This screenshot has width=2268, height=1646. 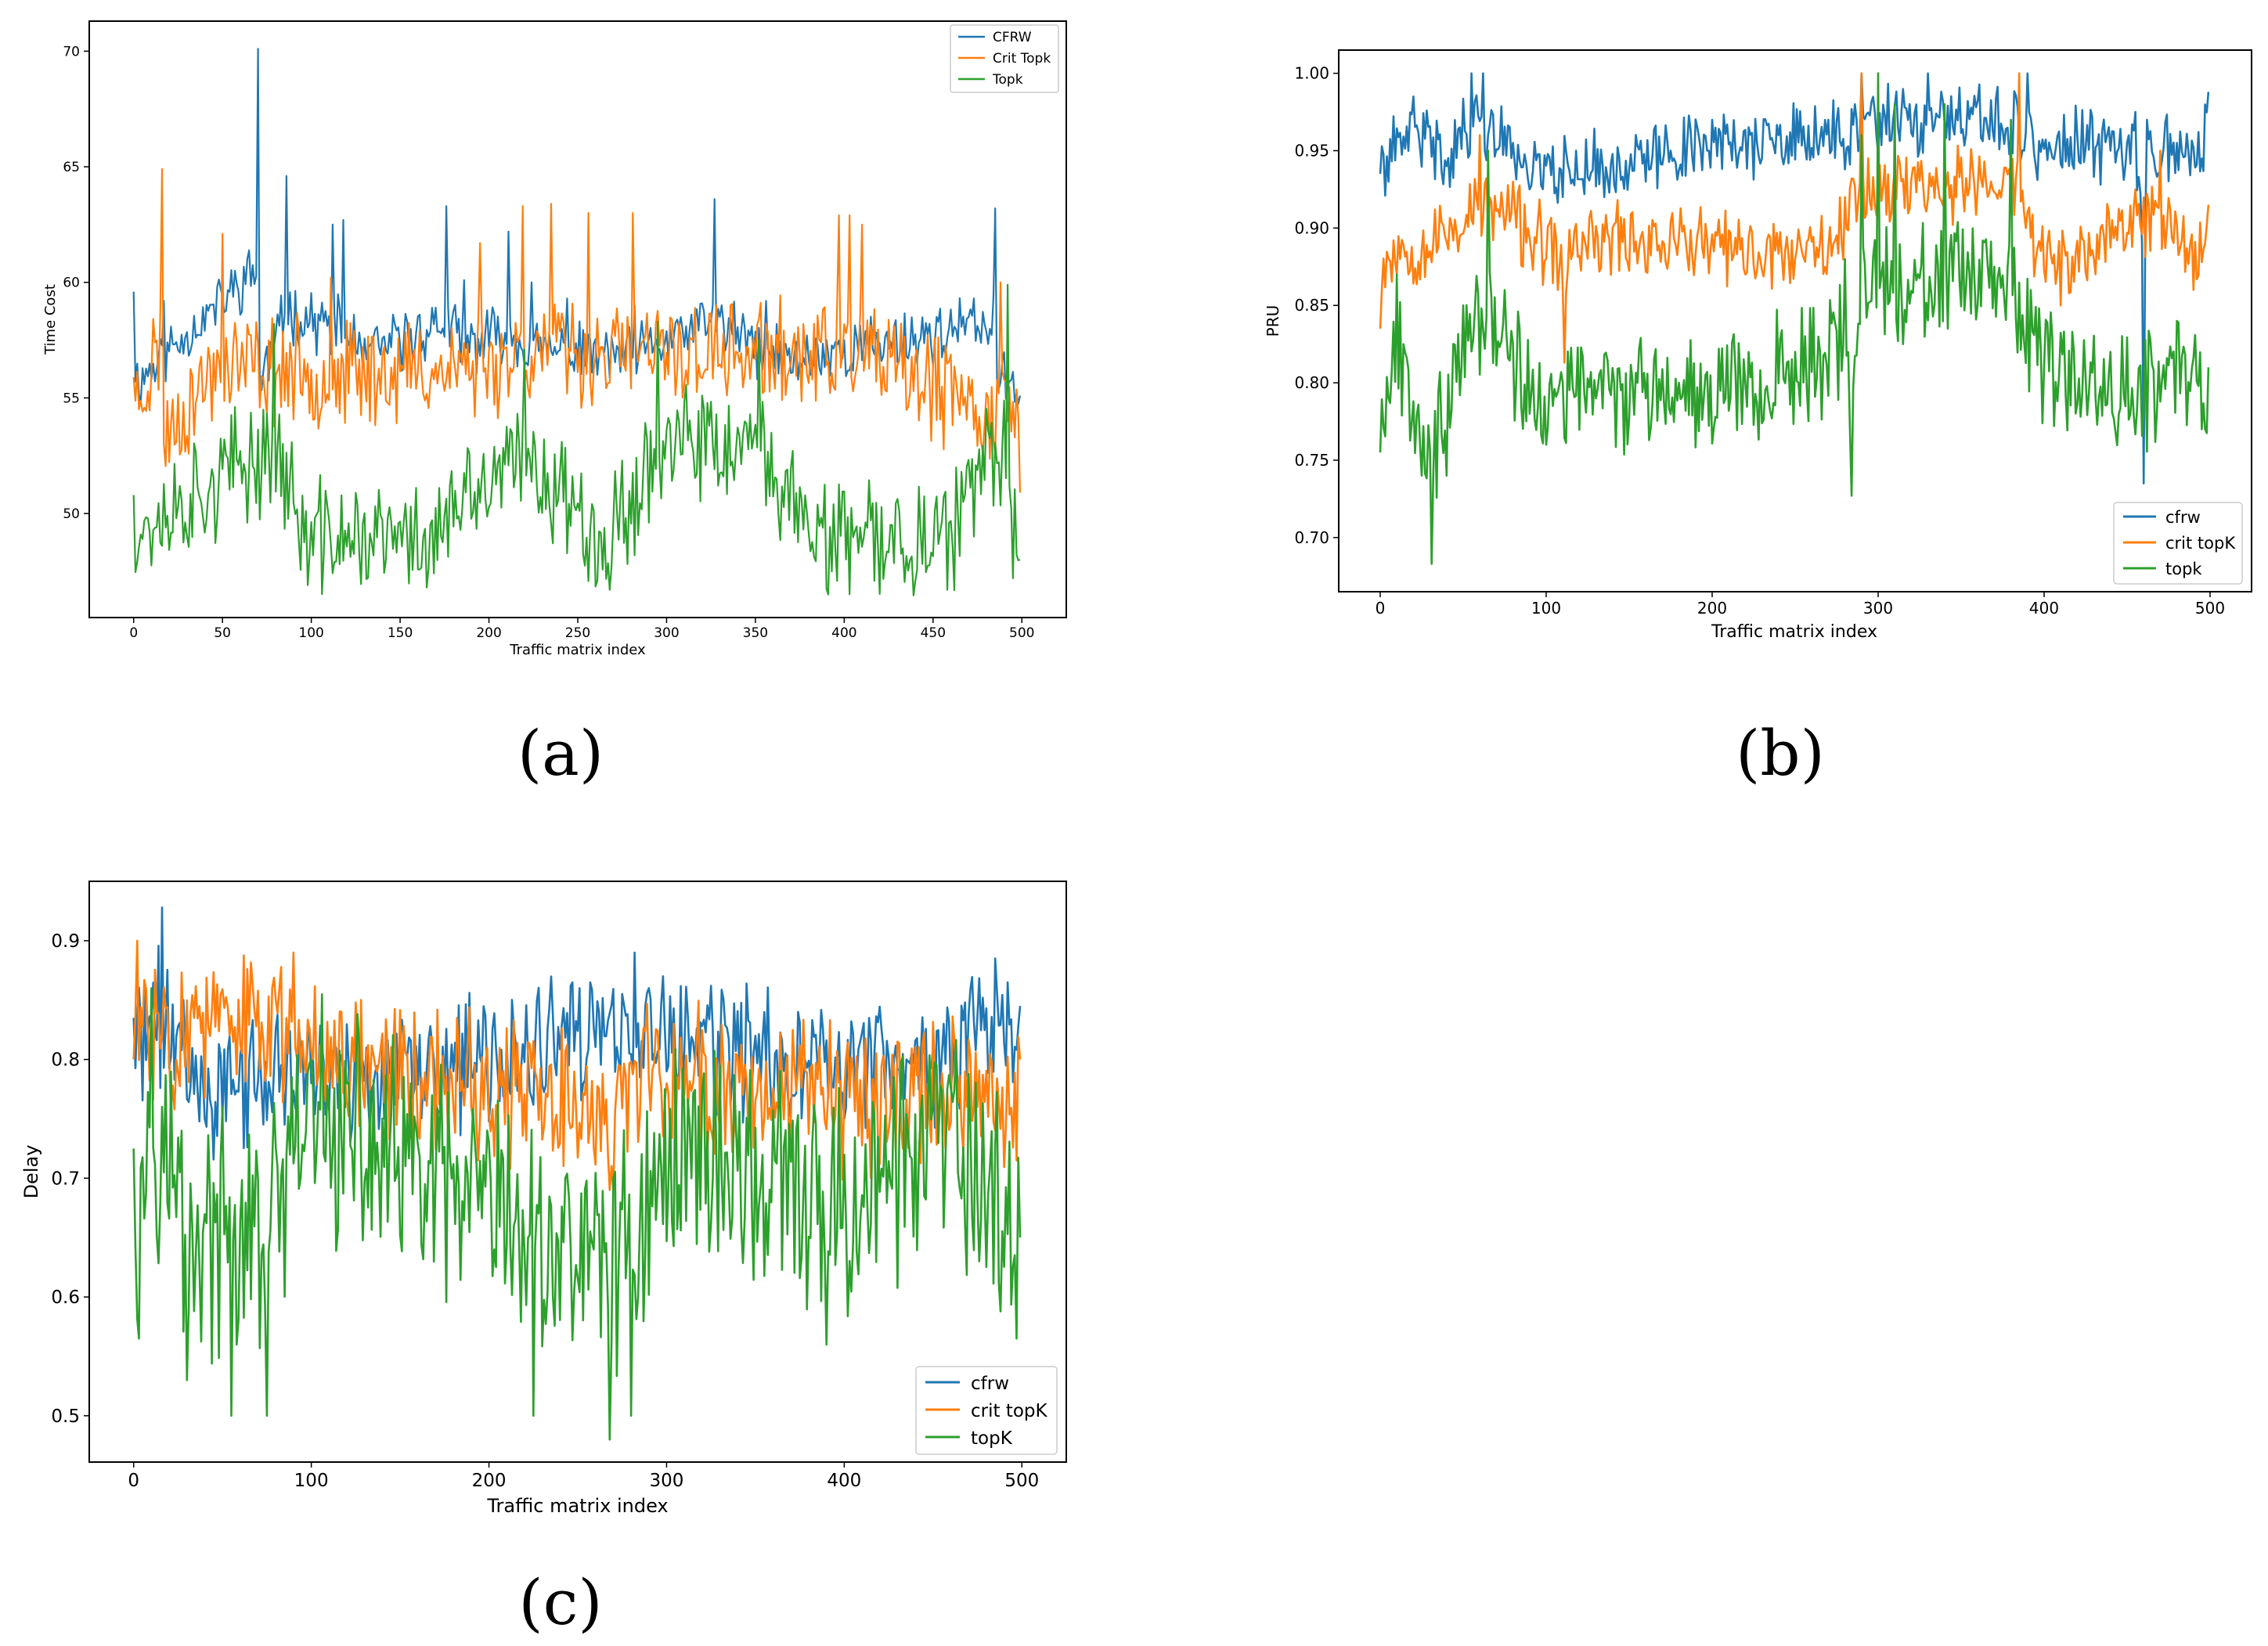 I want to click on x-tick-label-b: 0, so click(x=1381, y=608).